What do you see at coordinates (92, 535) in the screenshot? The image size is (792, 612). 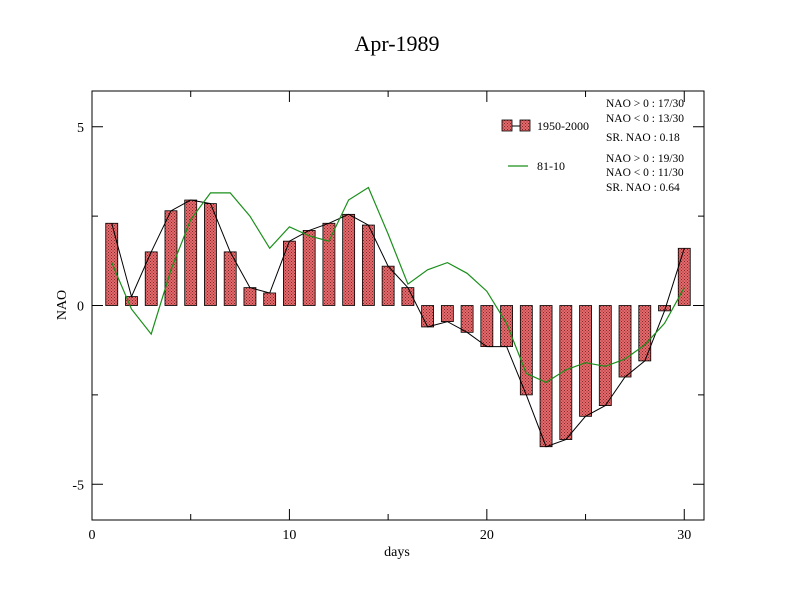 I see `x-tick-label-0: 0` at bounding box center [92, 535].